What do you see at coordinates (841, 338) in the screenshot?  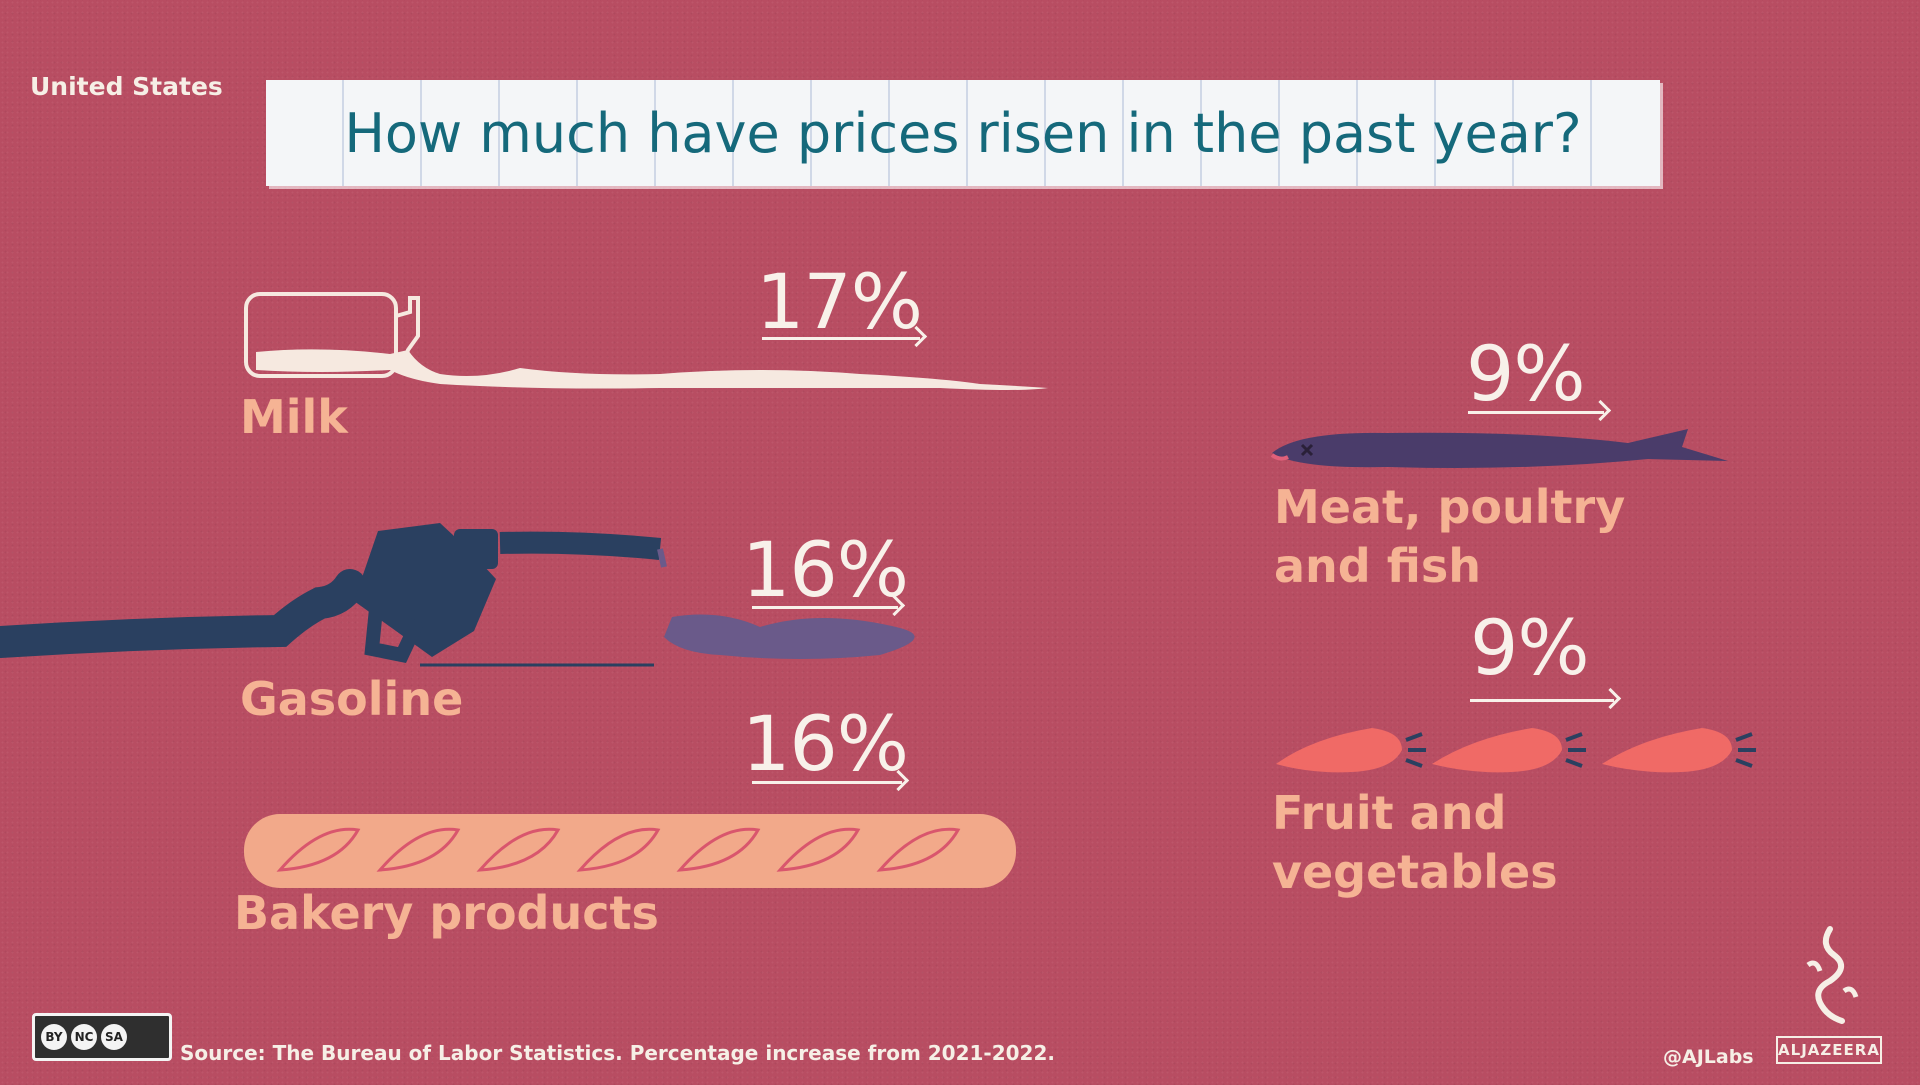 I see `data-label-underline-milk` at bounding box center [841, 338].